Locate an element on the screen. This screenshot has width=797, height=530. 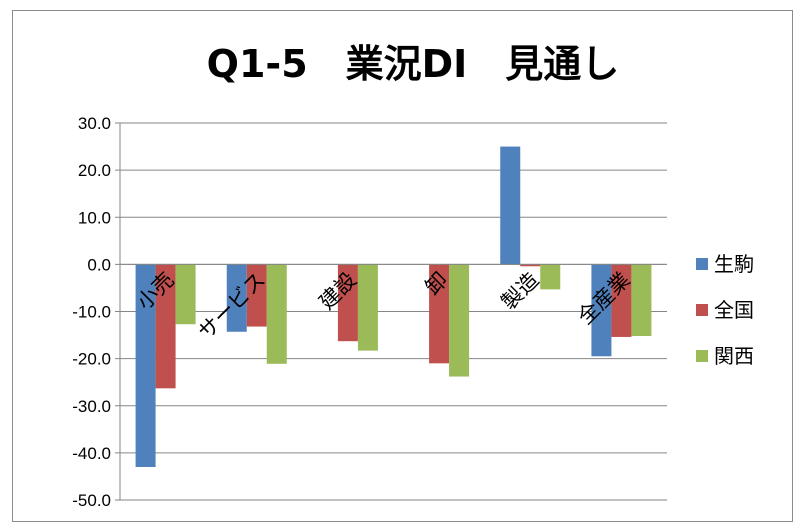
bar-関西-卸 is located at coordinates (459, 320).